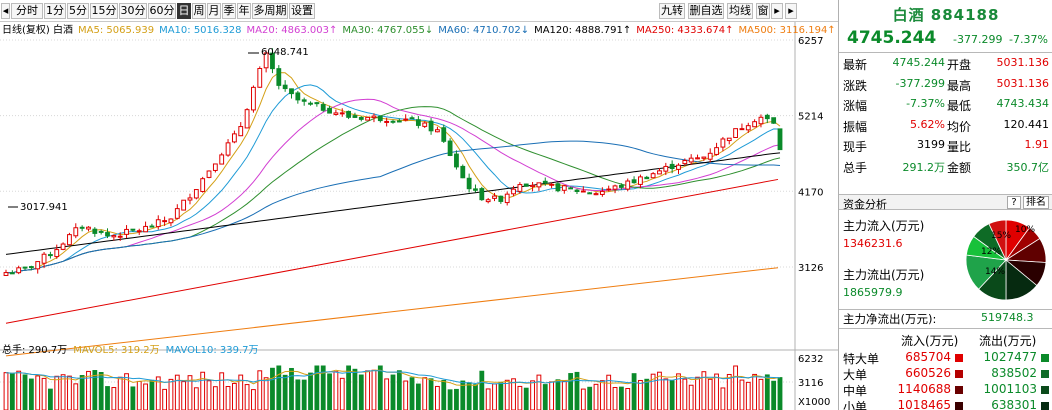  Describe the element at coordinates (78, 11) in the screenshot. I see `period-button: 5分` at that location.